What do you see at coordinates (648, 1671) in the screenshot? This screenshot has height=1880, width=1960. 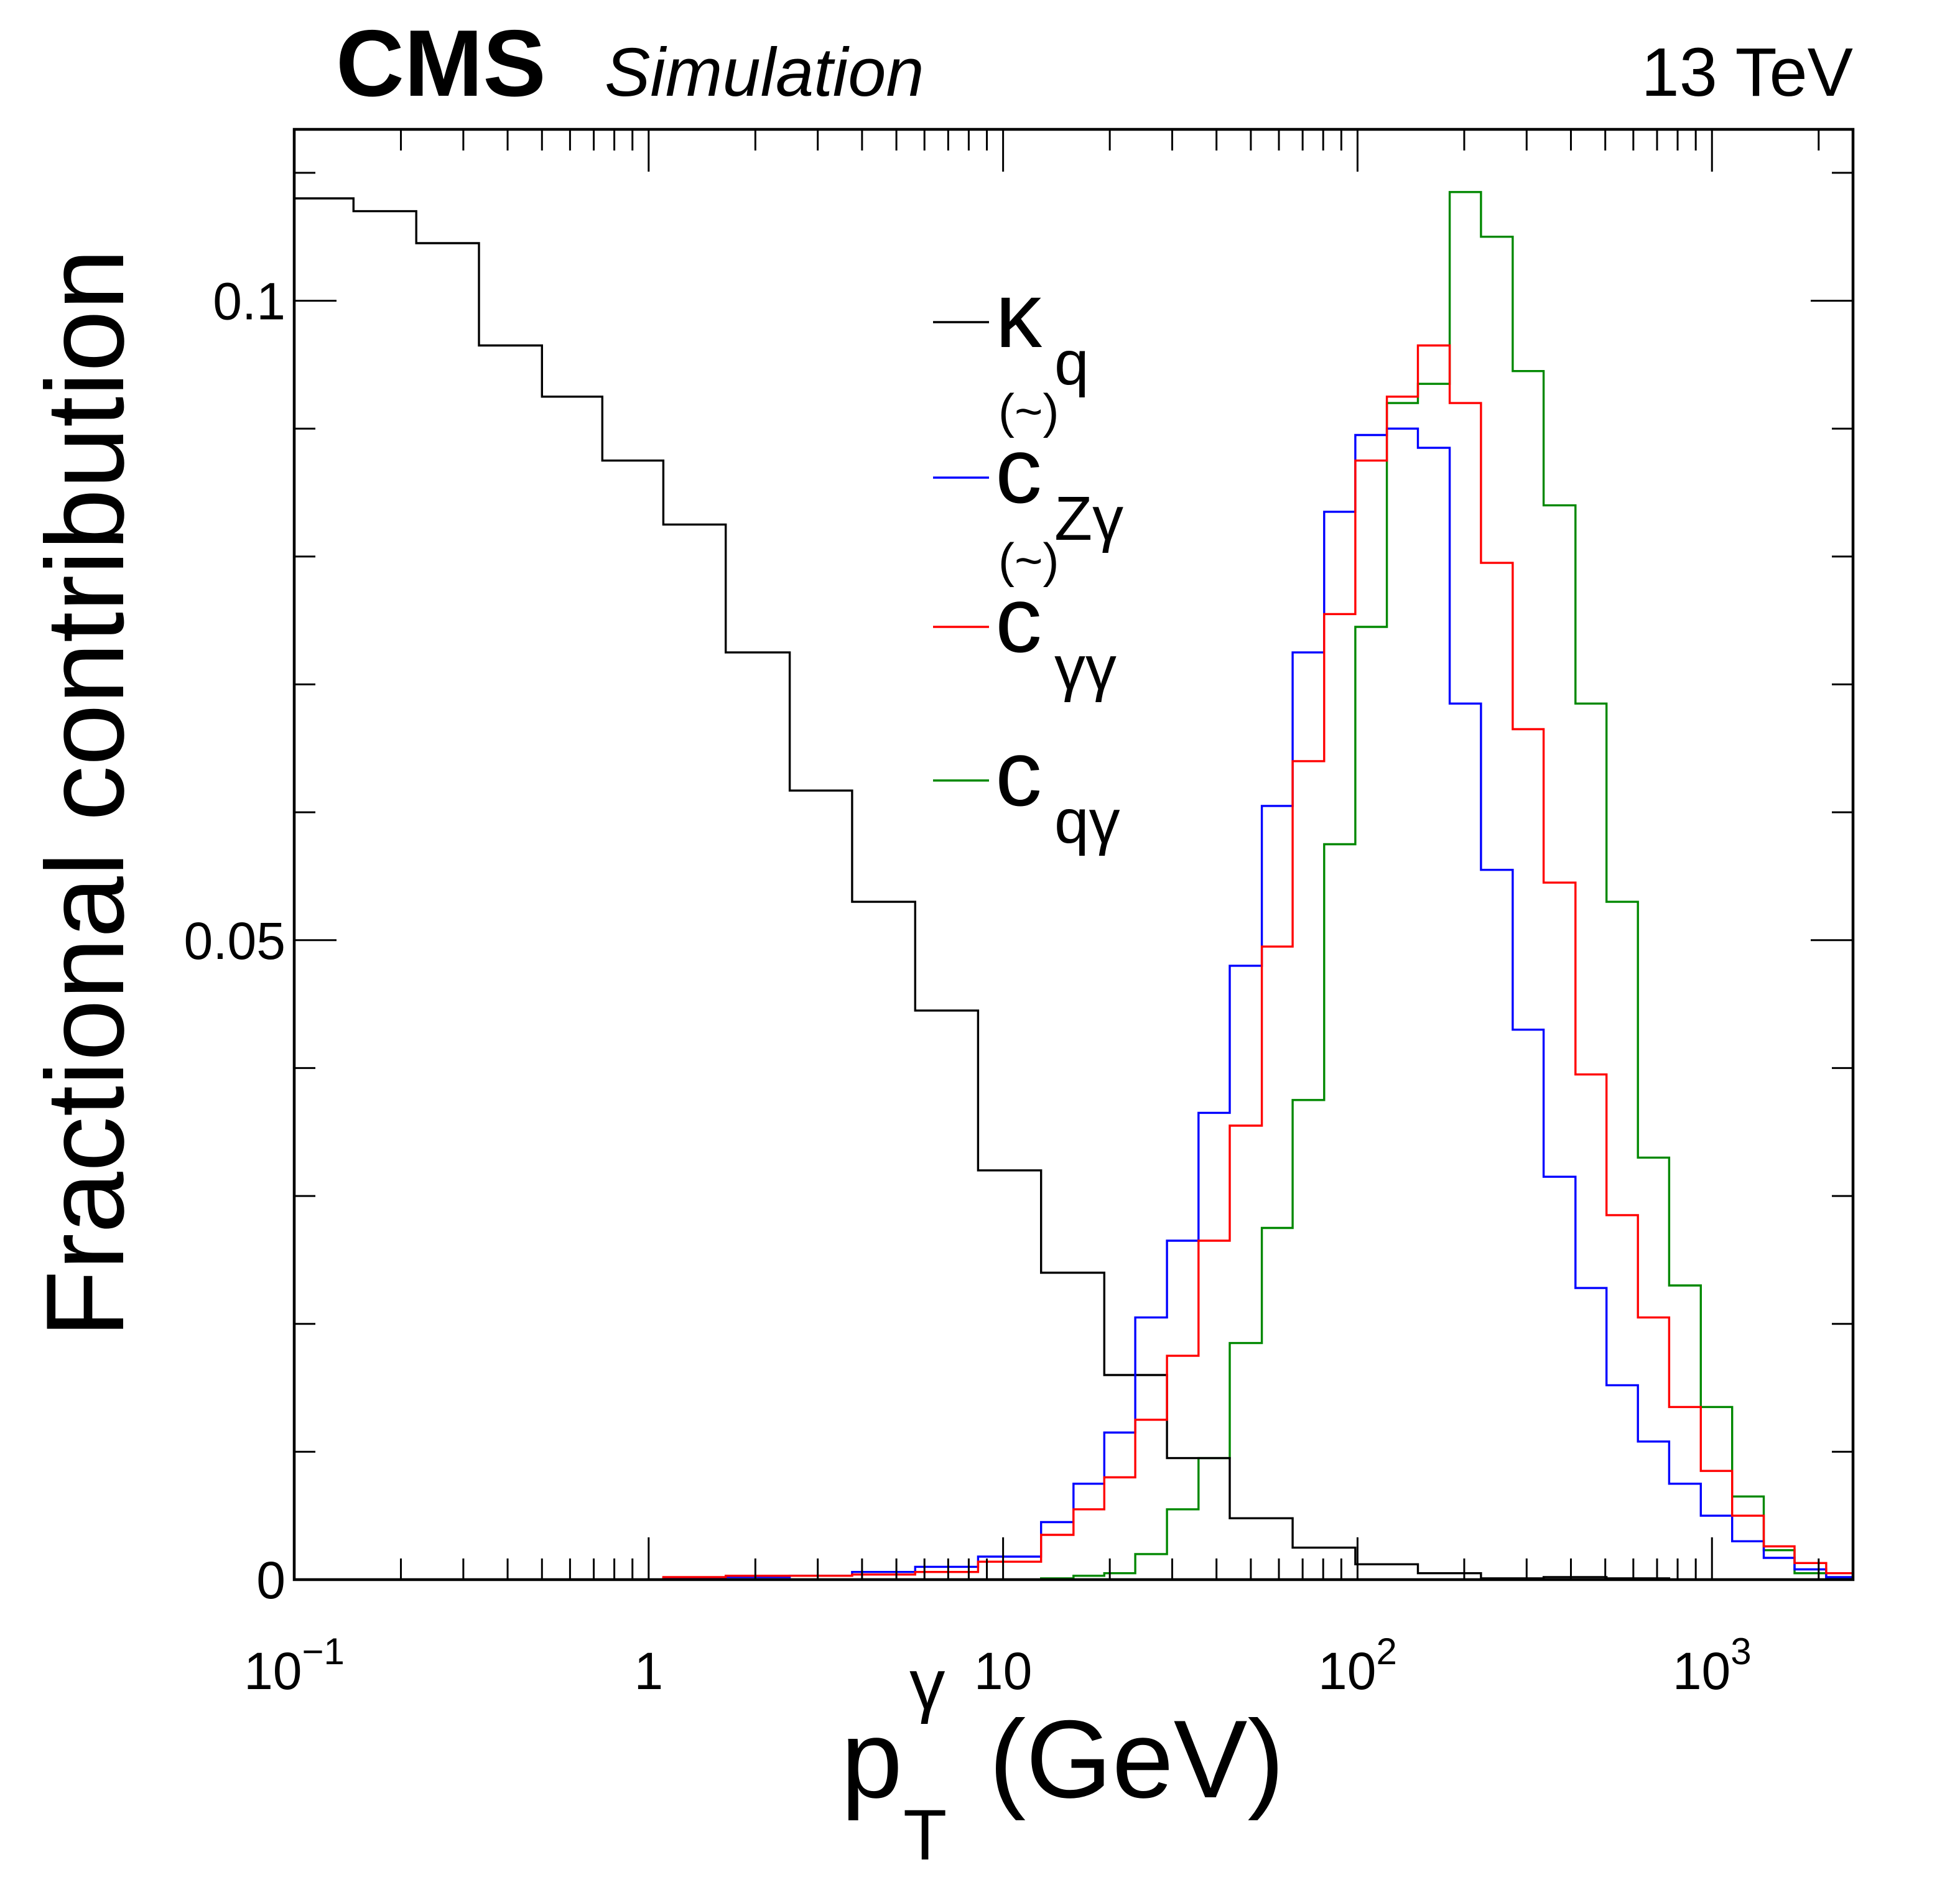 I see `x-tick-label: 1` at bounding box center [648, 1671].